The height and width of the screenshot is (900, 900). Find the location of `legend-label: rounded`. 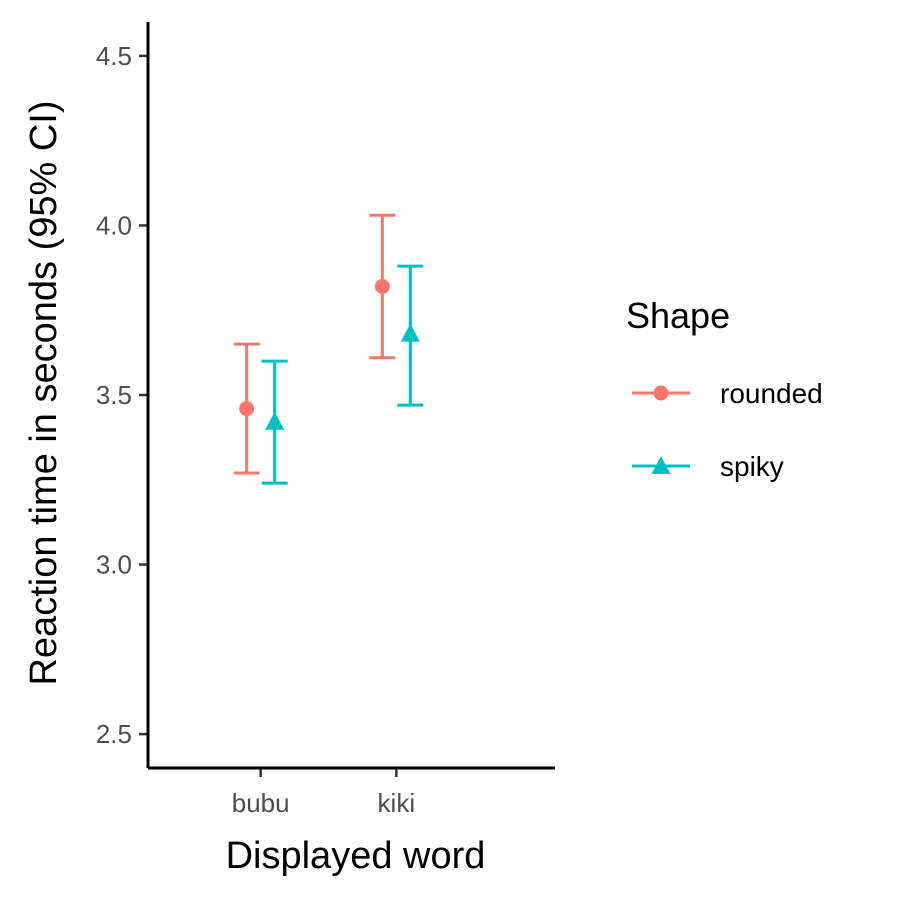

legend-label: rounded is located at coordinates (771, 393).